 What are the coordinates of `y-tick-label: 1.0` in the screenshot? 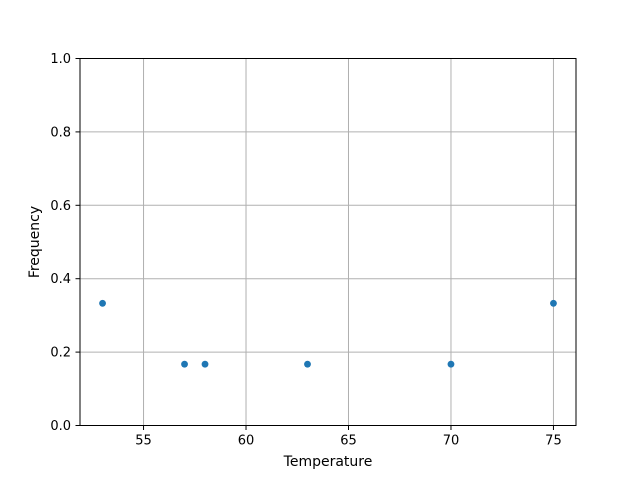 It's located at (60, 59).